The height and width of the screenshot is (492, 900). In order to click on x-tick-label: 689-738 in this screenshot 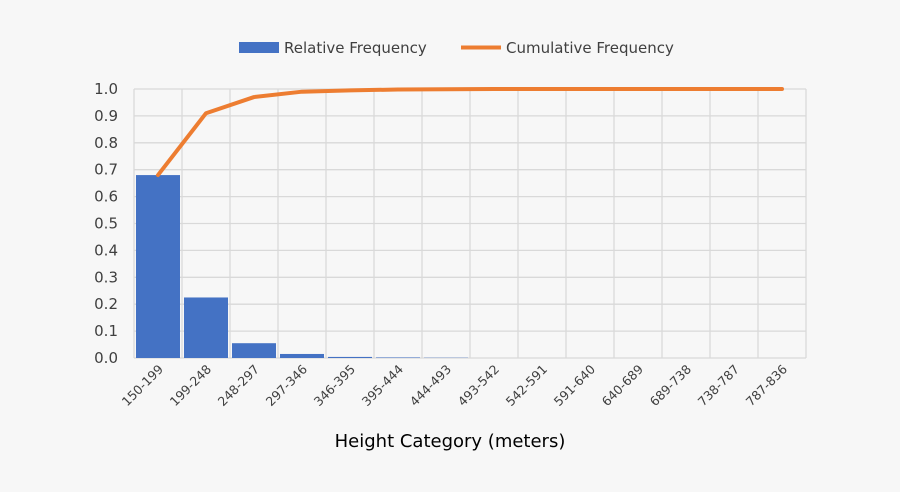, I will do `click(671, 385)`.